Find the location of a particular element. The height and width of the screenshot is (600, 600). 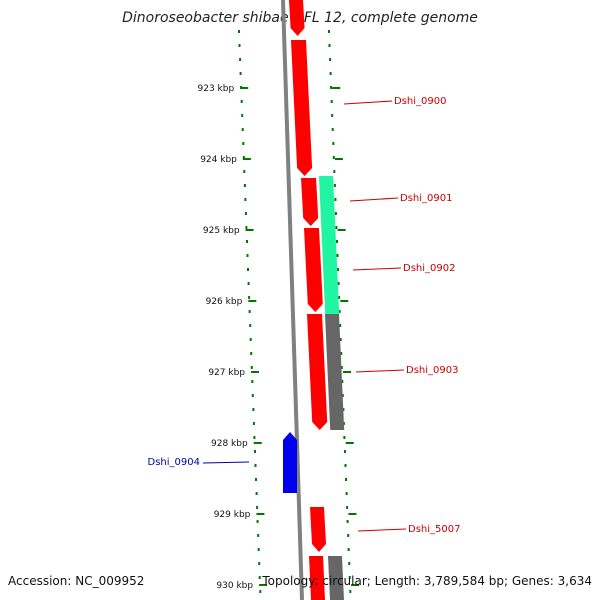

tick-label: 926 kbp is located at coordinates (224, 302).